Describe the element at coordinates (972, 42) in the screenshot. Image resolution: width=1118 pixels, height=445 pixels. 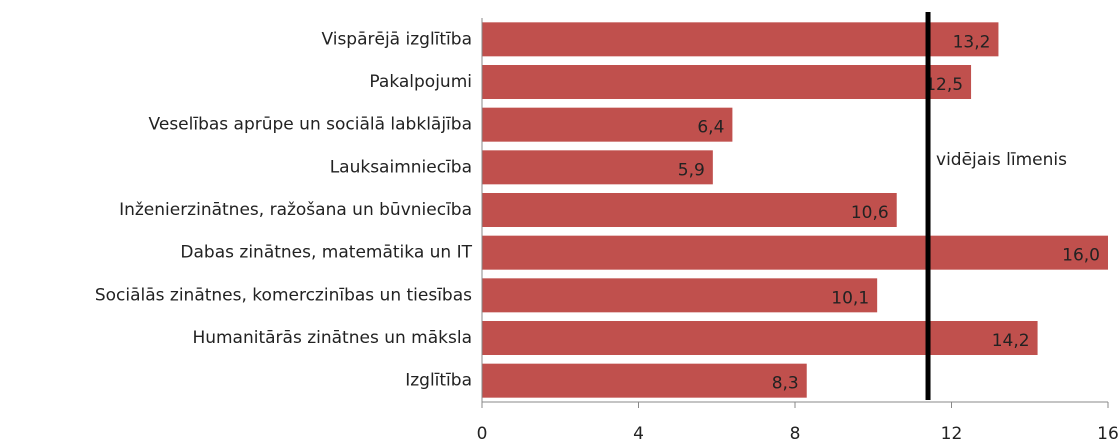
I see `data-label: 13,2` at that location.